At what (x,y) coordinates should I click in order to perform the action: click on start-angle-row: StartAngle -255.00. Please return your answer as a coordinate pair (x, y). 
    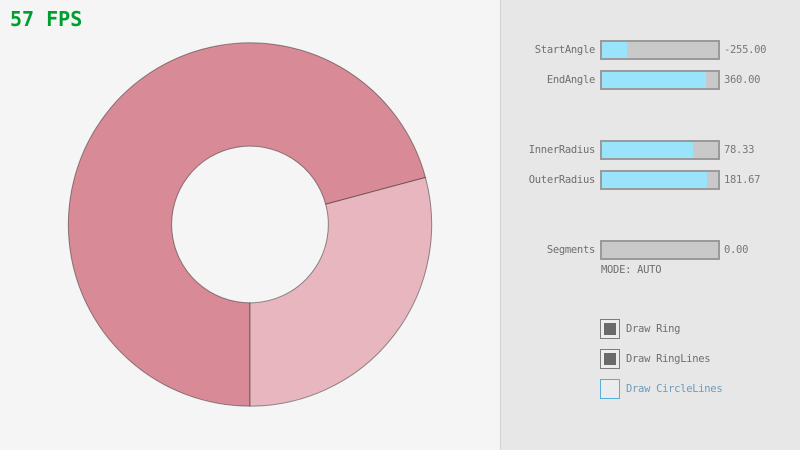
    Looking at the image, I should click on (650, 50).